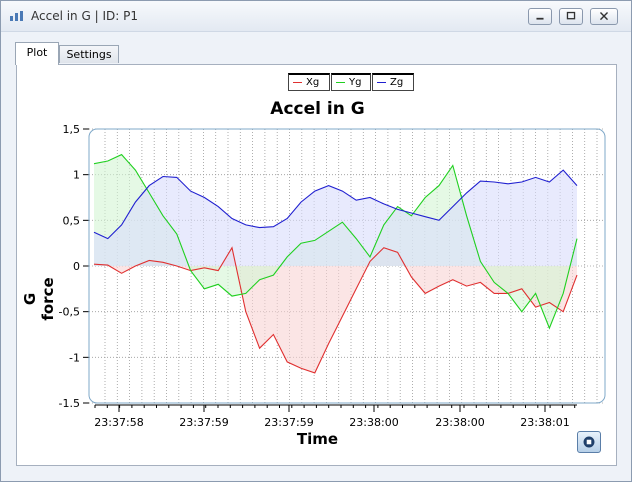 The image size is (632, 482). I want to click on tab-plot: Plot, so click(37, 53).